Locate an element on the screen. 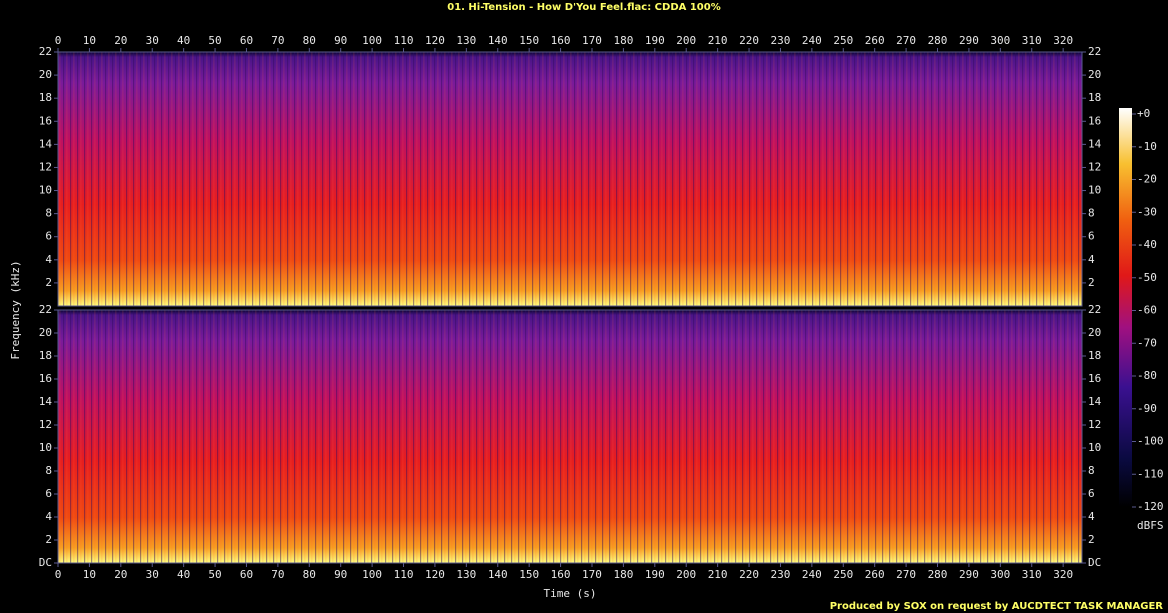  colorbar-tick-label: -120 is located at coordinates (1150, 506).